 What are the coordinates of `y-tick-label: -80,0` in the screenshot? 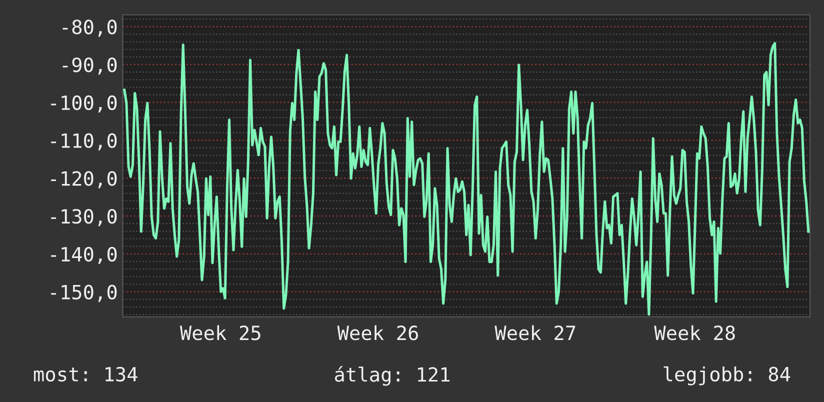 It's located at (89, 28).